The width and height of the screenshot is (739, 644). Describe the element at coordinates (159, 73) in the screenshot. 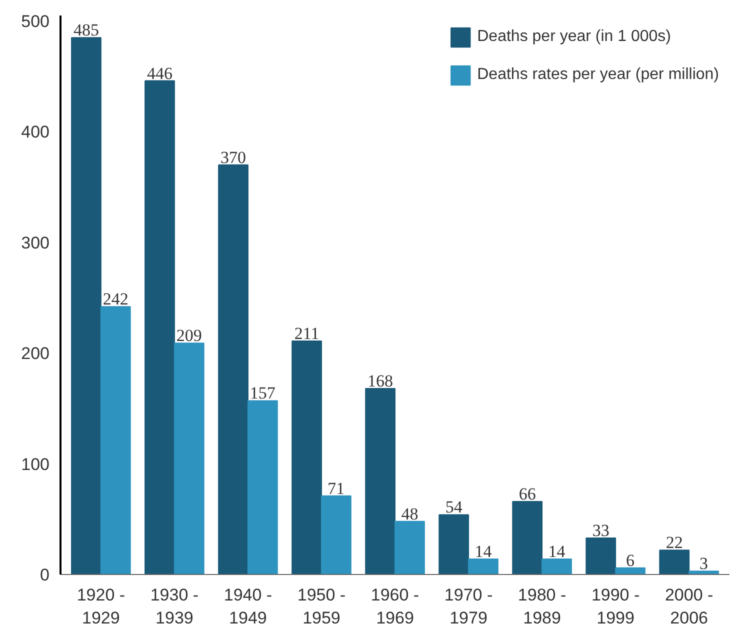

I see `data-label: 446` at that location.